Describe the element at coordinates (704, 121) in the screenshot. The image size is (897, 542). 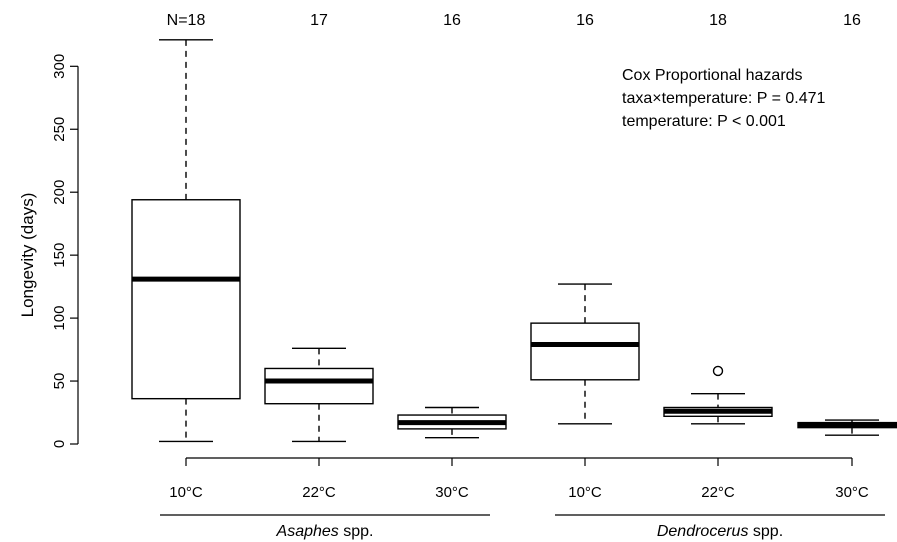
I see `annotation-line: temperature: P < 0.001` at that location.